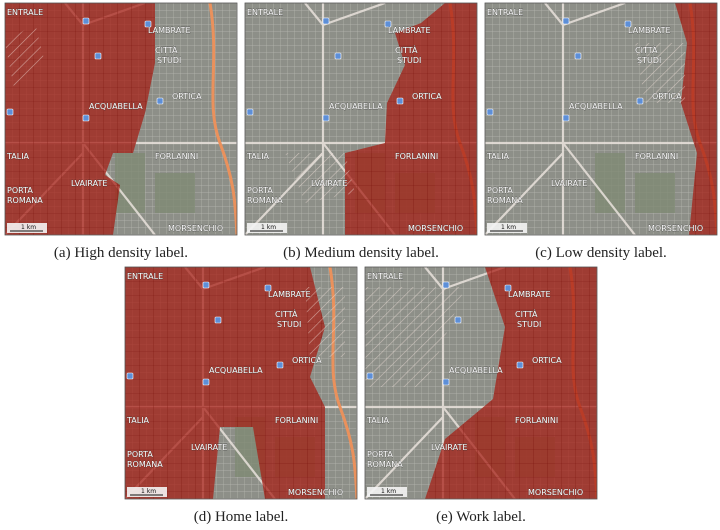  Describe the element at coordinates (361, 253) in the screenshot. I see `caption: (b) Medium density label.` at that location.